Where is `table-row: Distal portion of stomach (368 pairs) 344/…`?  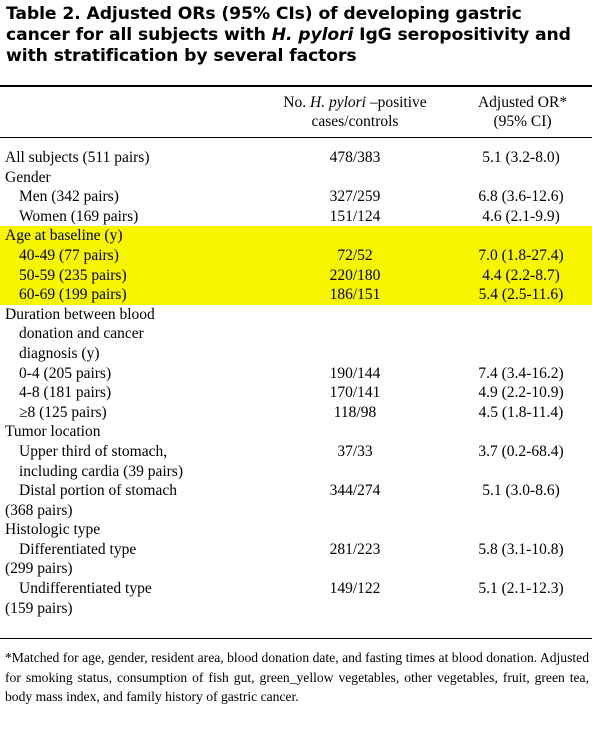
table-row: Distal portion of stomach (368 pairs) 344/… is located at coordinates (296, 500).